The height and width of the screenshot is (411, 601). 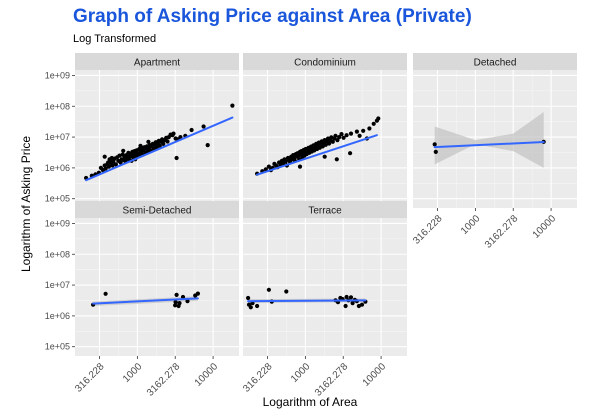 What do you see at coordinates (26, 204) in the screenshot?
I see `y-axis-title: Logarithm of Asking Price` at bounding box center [26, 204].